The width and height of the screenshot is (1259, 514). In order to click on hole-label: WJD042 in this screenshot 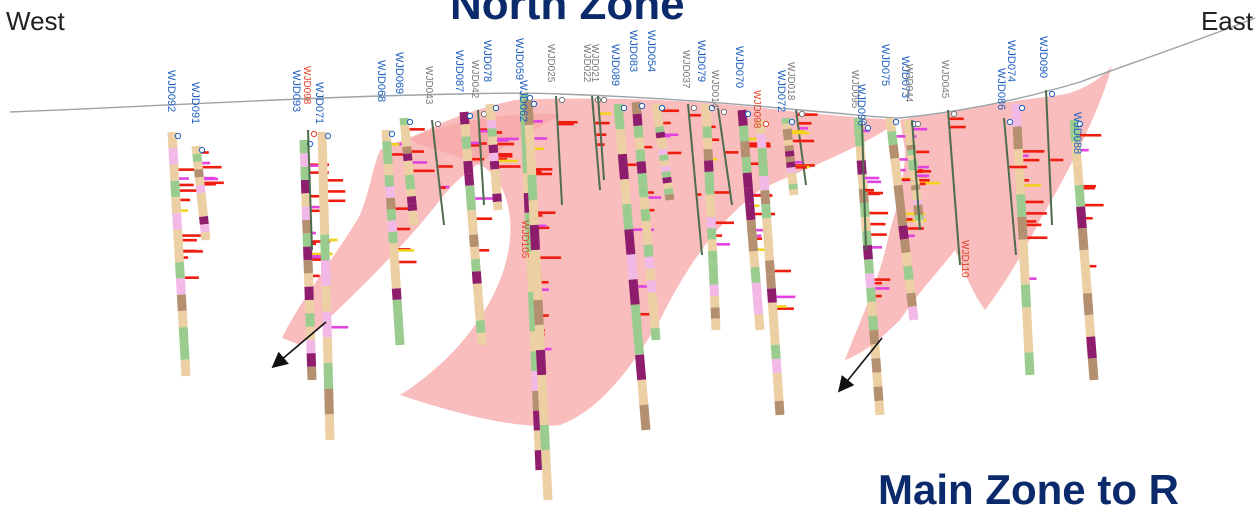, I will do `click(474, 79)`.